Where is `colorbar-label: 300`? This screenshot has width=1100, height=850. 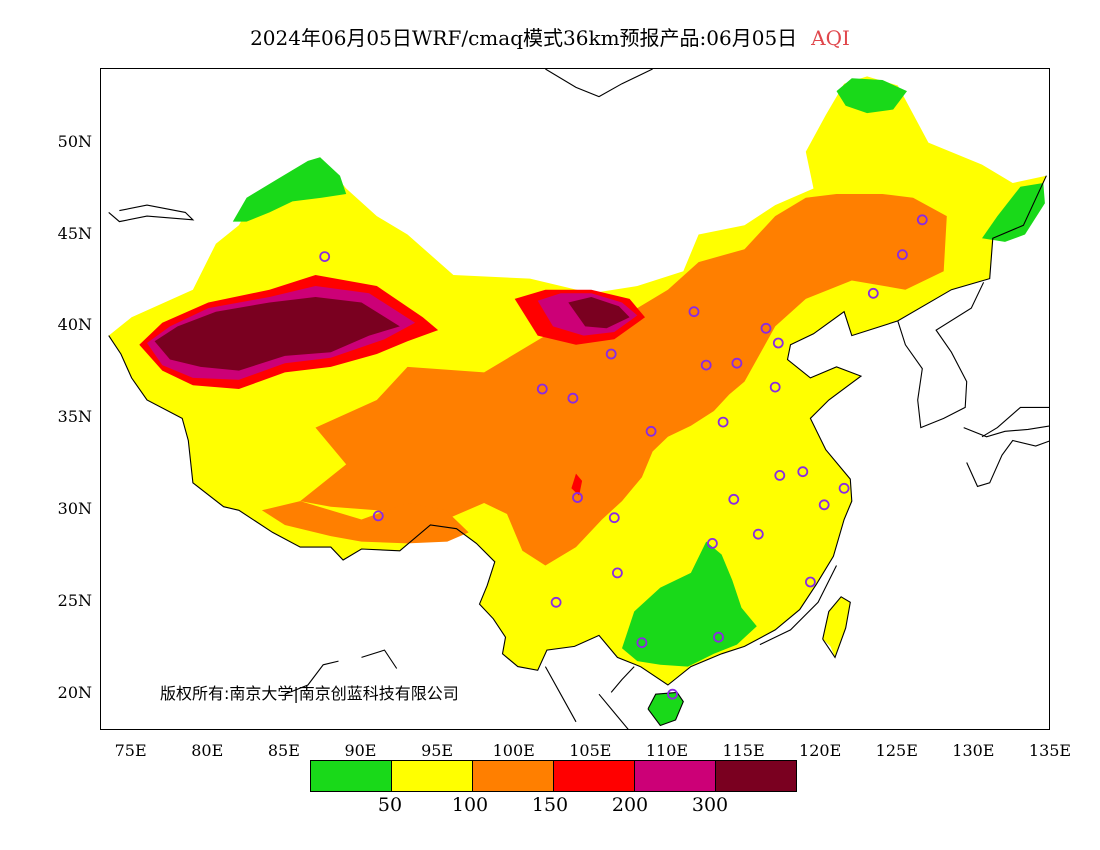
colorbar-label: 300 is located at coordinates (710, 805).